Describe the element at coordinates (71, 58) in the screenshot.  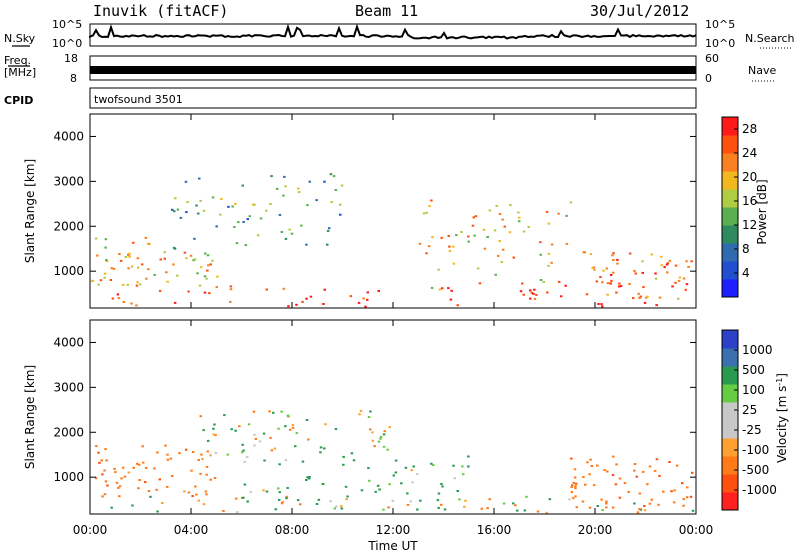
I see `freq-tick-top: 18` at that location.